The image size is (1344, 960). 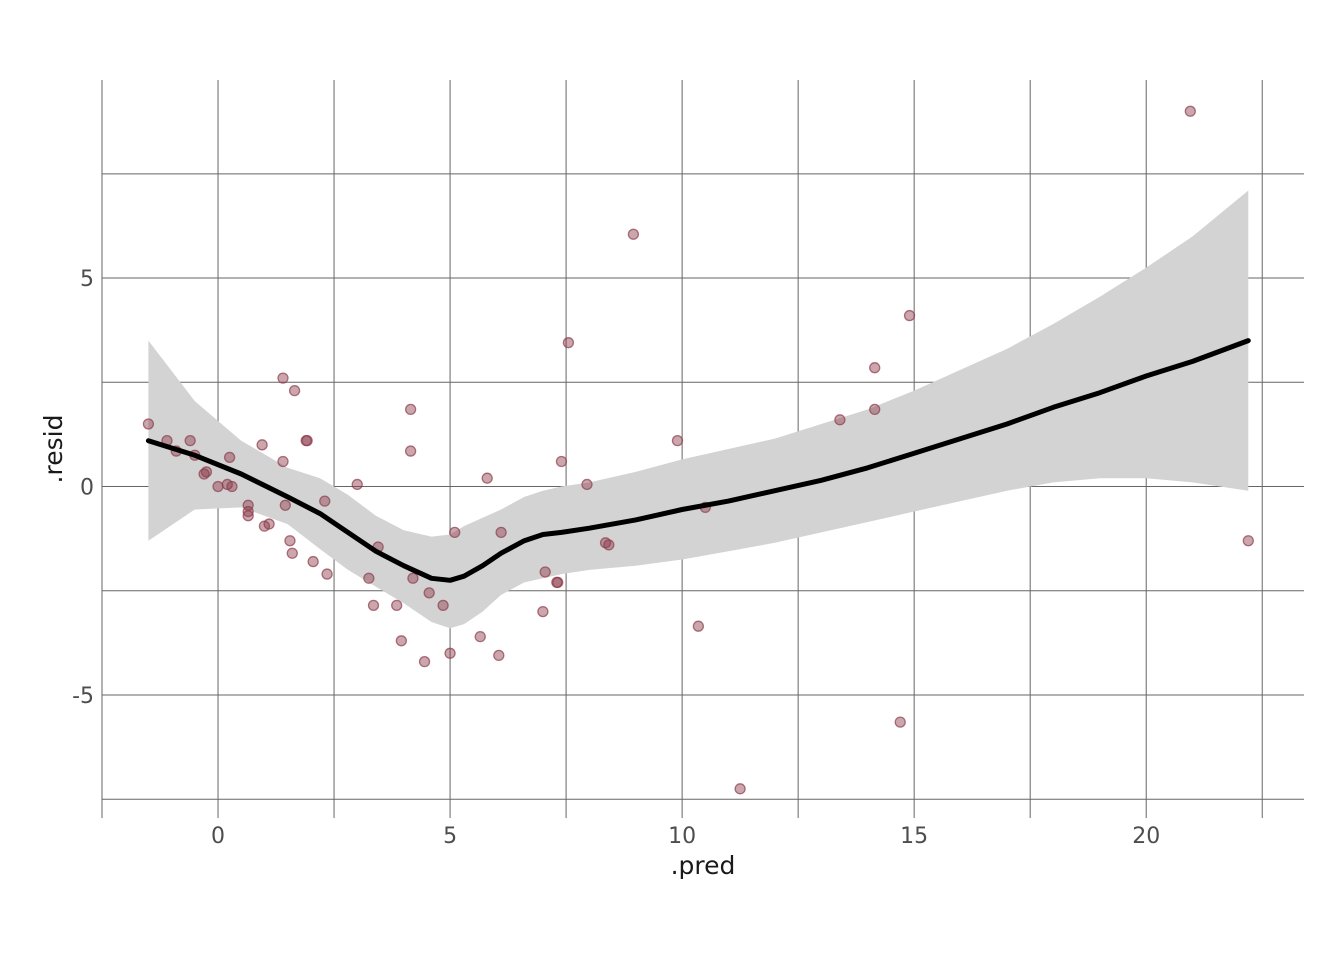 What do you see at coordinates (1146, 836) in the screenshot?
I see `x-tick-label: 20` at bounding box center [1146, 836].